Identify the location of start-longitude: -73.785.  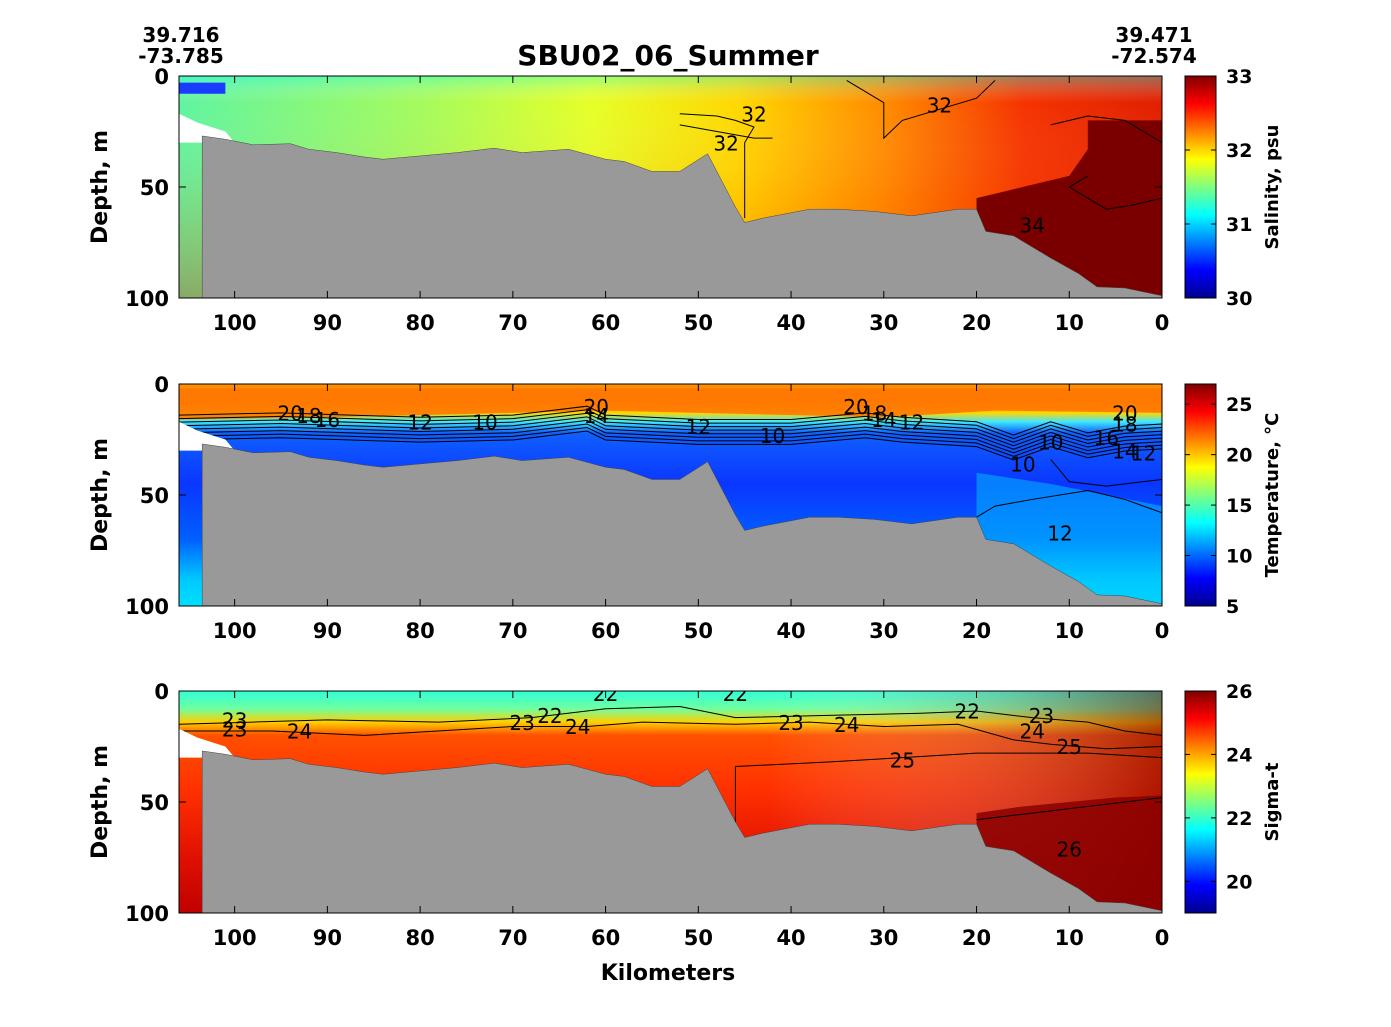
(180, 56).